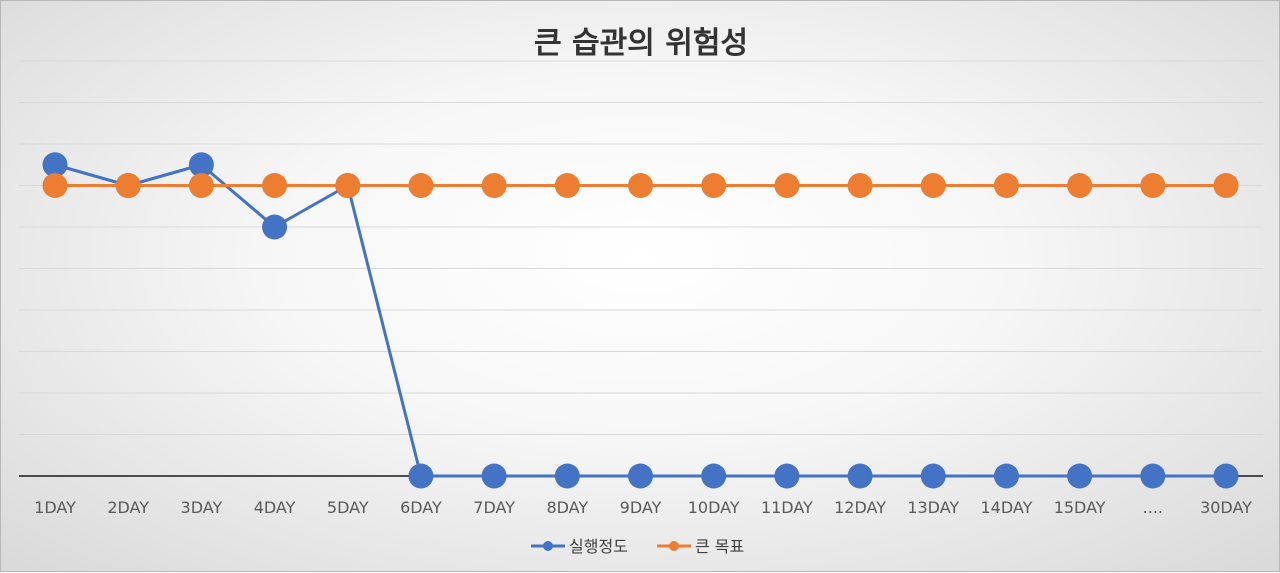  What do you see at coordinates (637, 546) in the screenshot?
I see `legend: 실행정도 큰 목표` at bounding box center [637, 546].